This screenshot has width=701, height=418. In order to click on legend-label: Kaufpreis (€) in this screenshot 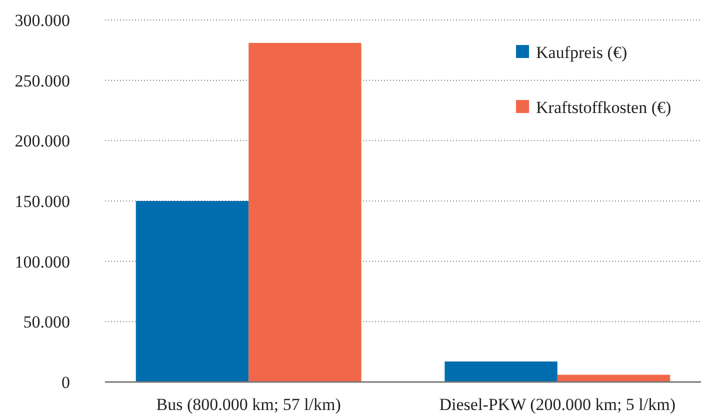, I will do `click(582, 52)`.